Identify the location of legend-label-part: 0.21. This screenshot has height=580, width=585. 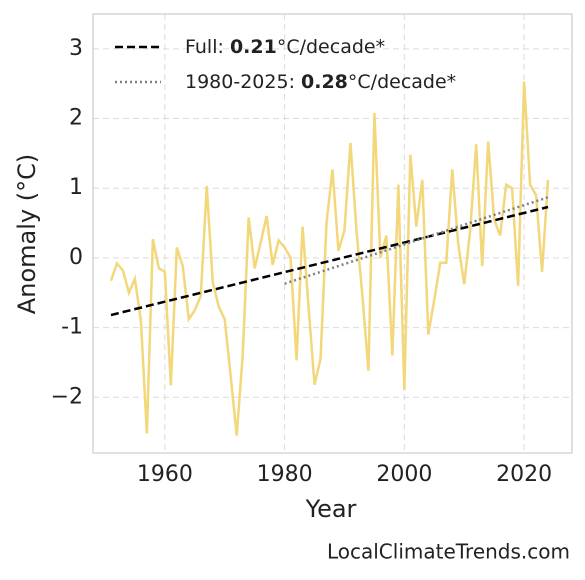
(253, 47).